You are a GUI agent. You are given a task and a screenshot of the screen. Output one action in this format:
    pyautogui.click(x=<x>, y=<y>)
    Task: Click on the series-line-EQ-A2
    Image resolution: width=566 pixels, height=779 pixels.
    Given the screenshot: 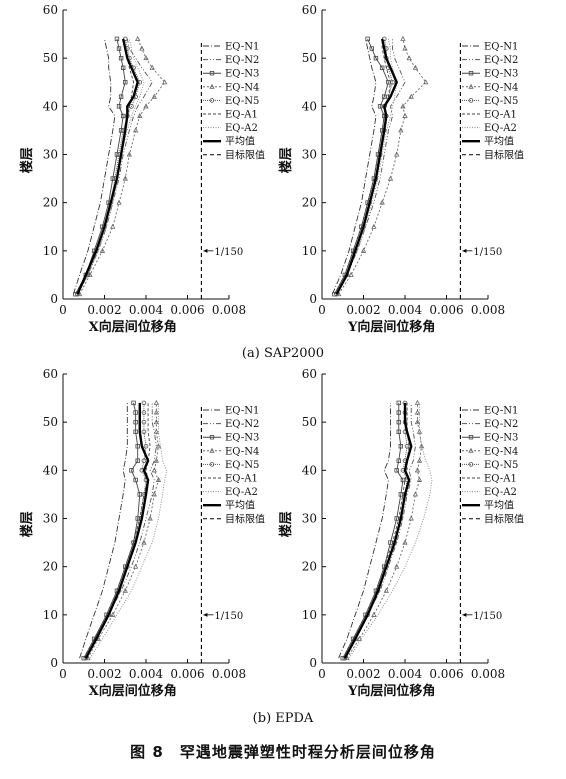 What is the action you would take?
    pyautogui.click(x=128, y=530)
    